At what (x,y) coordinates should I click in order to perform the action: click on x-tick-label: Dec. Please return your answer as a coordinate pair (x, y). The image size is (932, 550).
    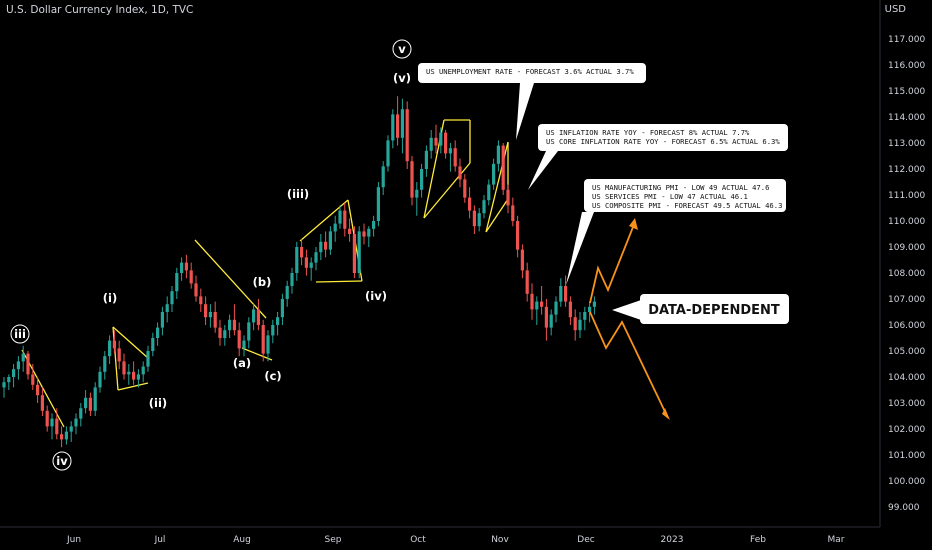
    Looking at the image, I should click on (585, 540).